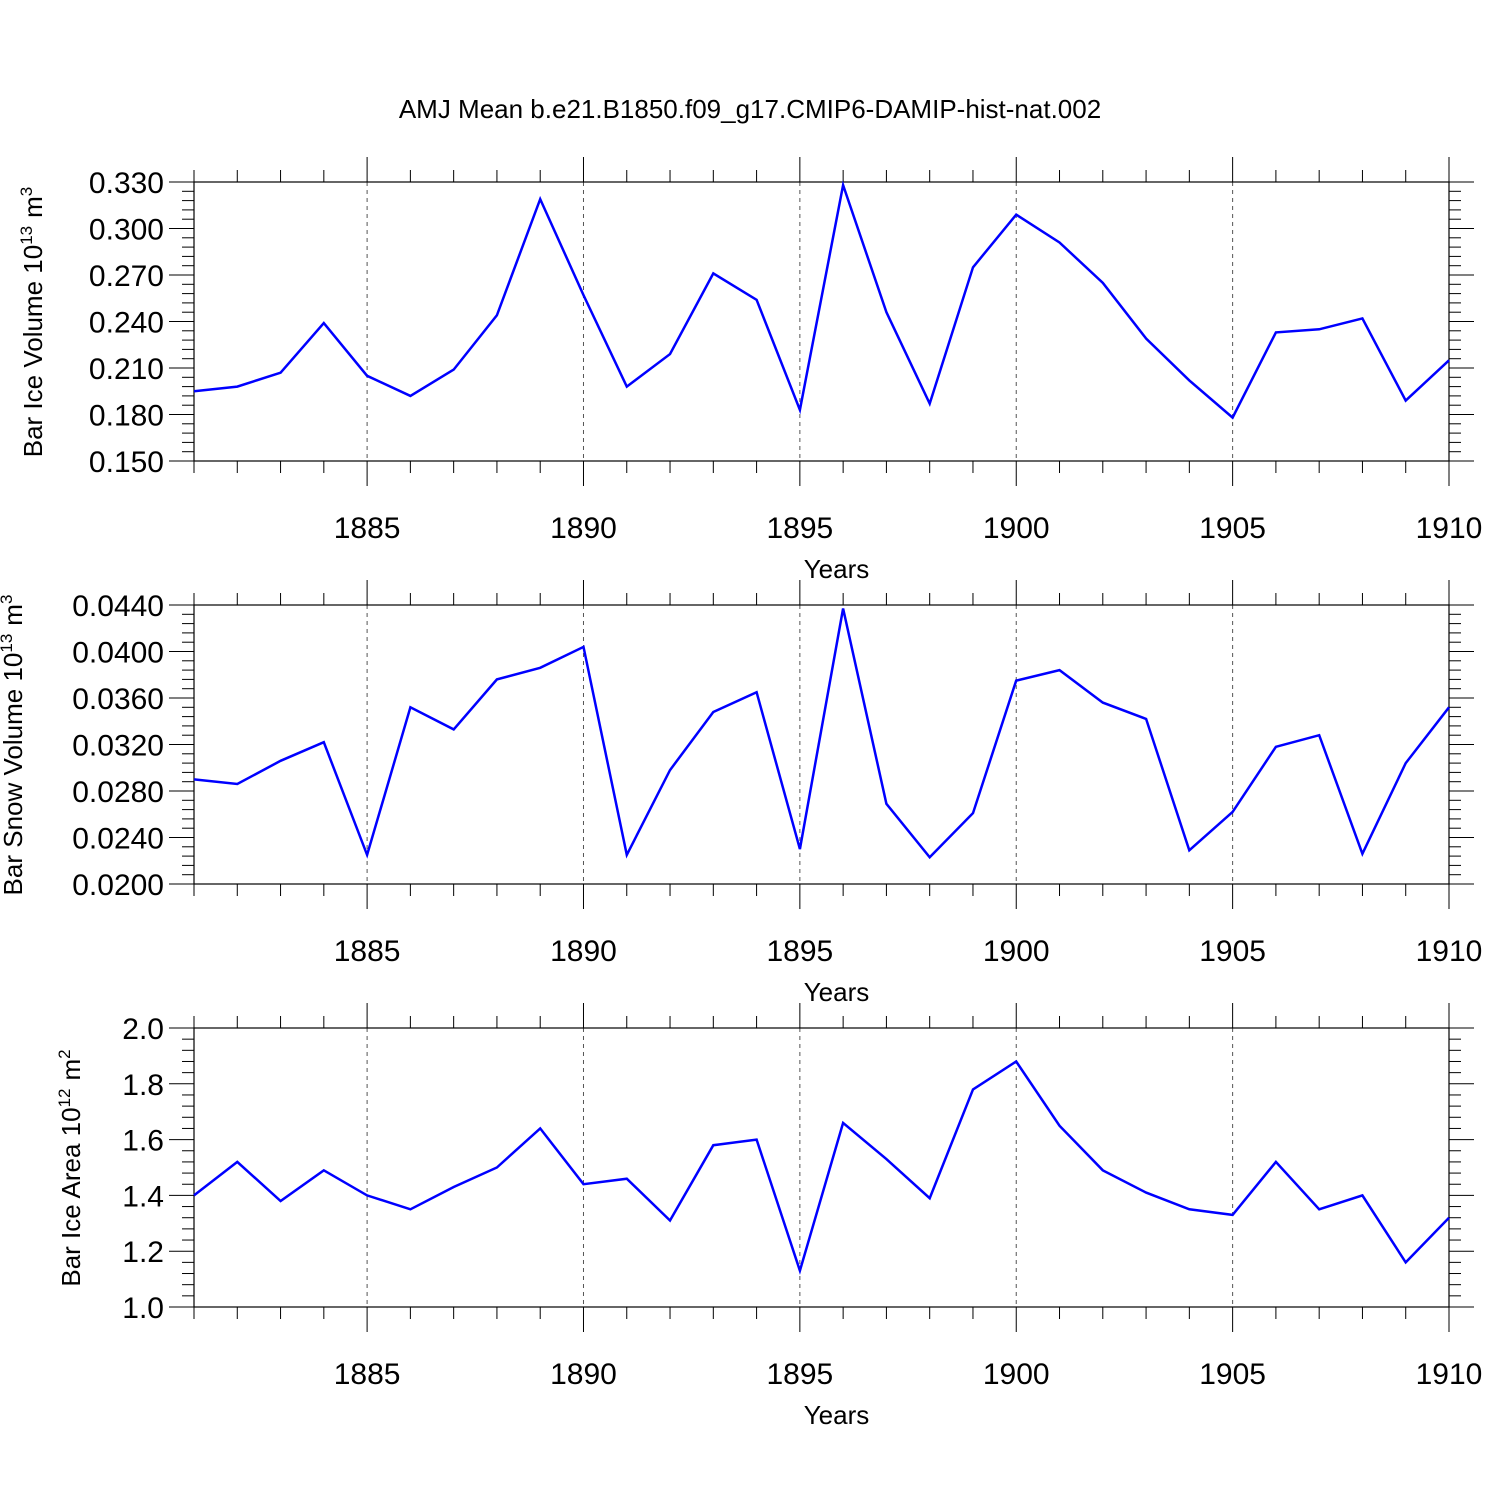 The width and height of the screenshot is (1500, 1500). I want to click on y-axis-label-unit-exponent: 2, so click(64, 1053).